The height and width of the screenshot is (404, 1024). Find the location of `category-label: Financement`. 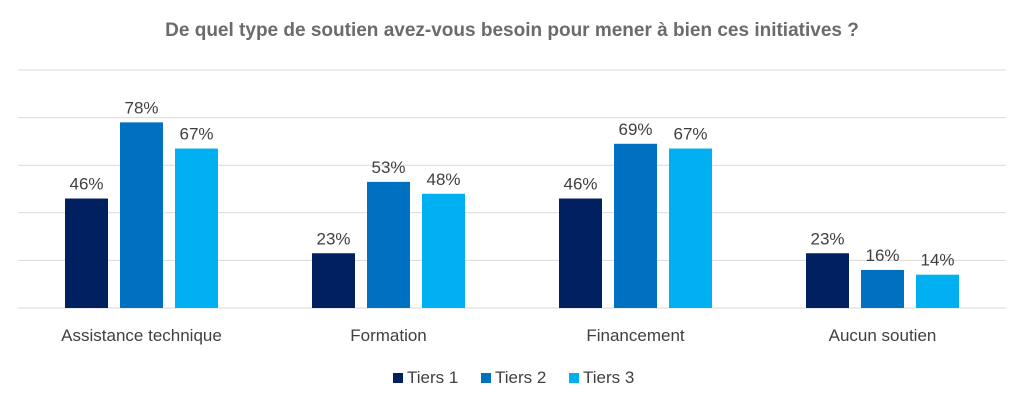

category-label: Financement is located at coordinates (635, 335).